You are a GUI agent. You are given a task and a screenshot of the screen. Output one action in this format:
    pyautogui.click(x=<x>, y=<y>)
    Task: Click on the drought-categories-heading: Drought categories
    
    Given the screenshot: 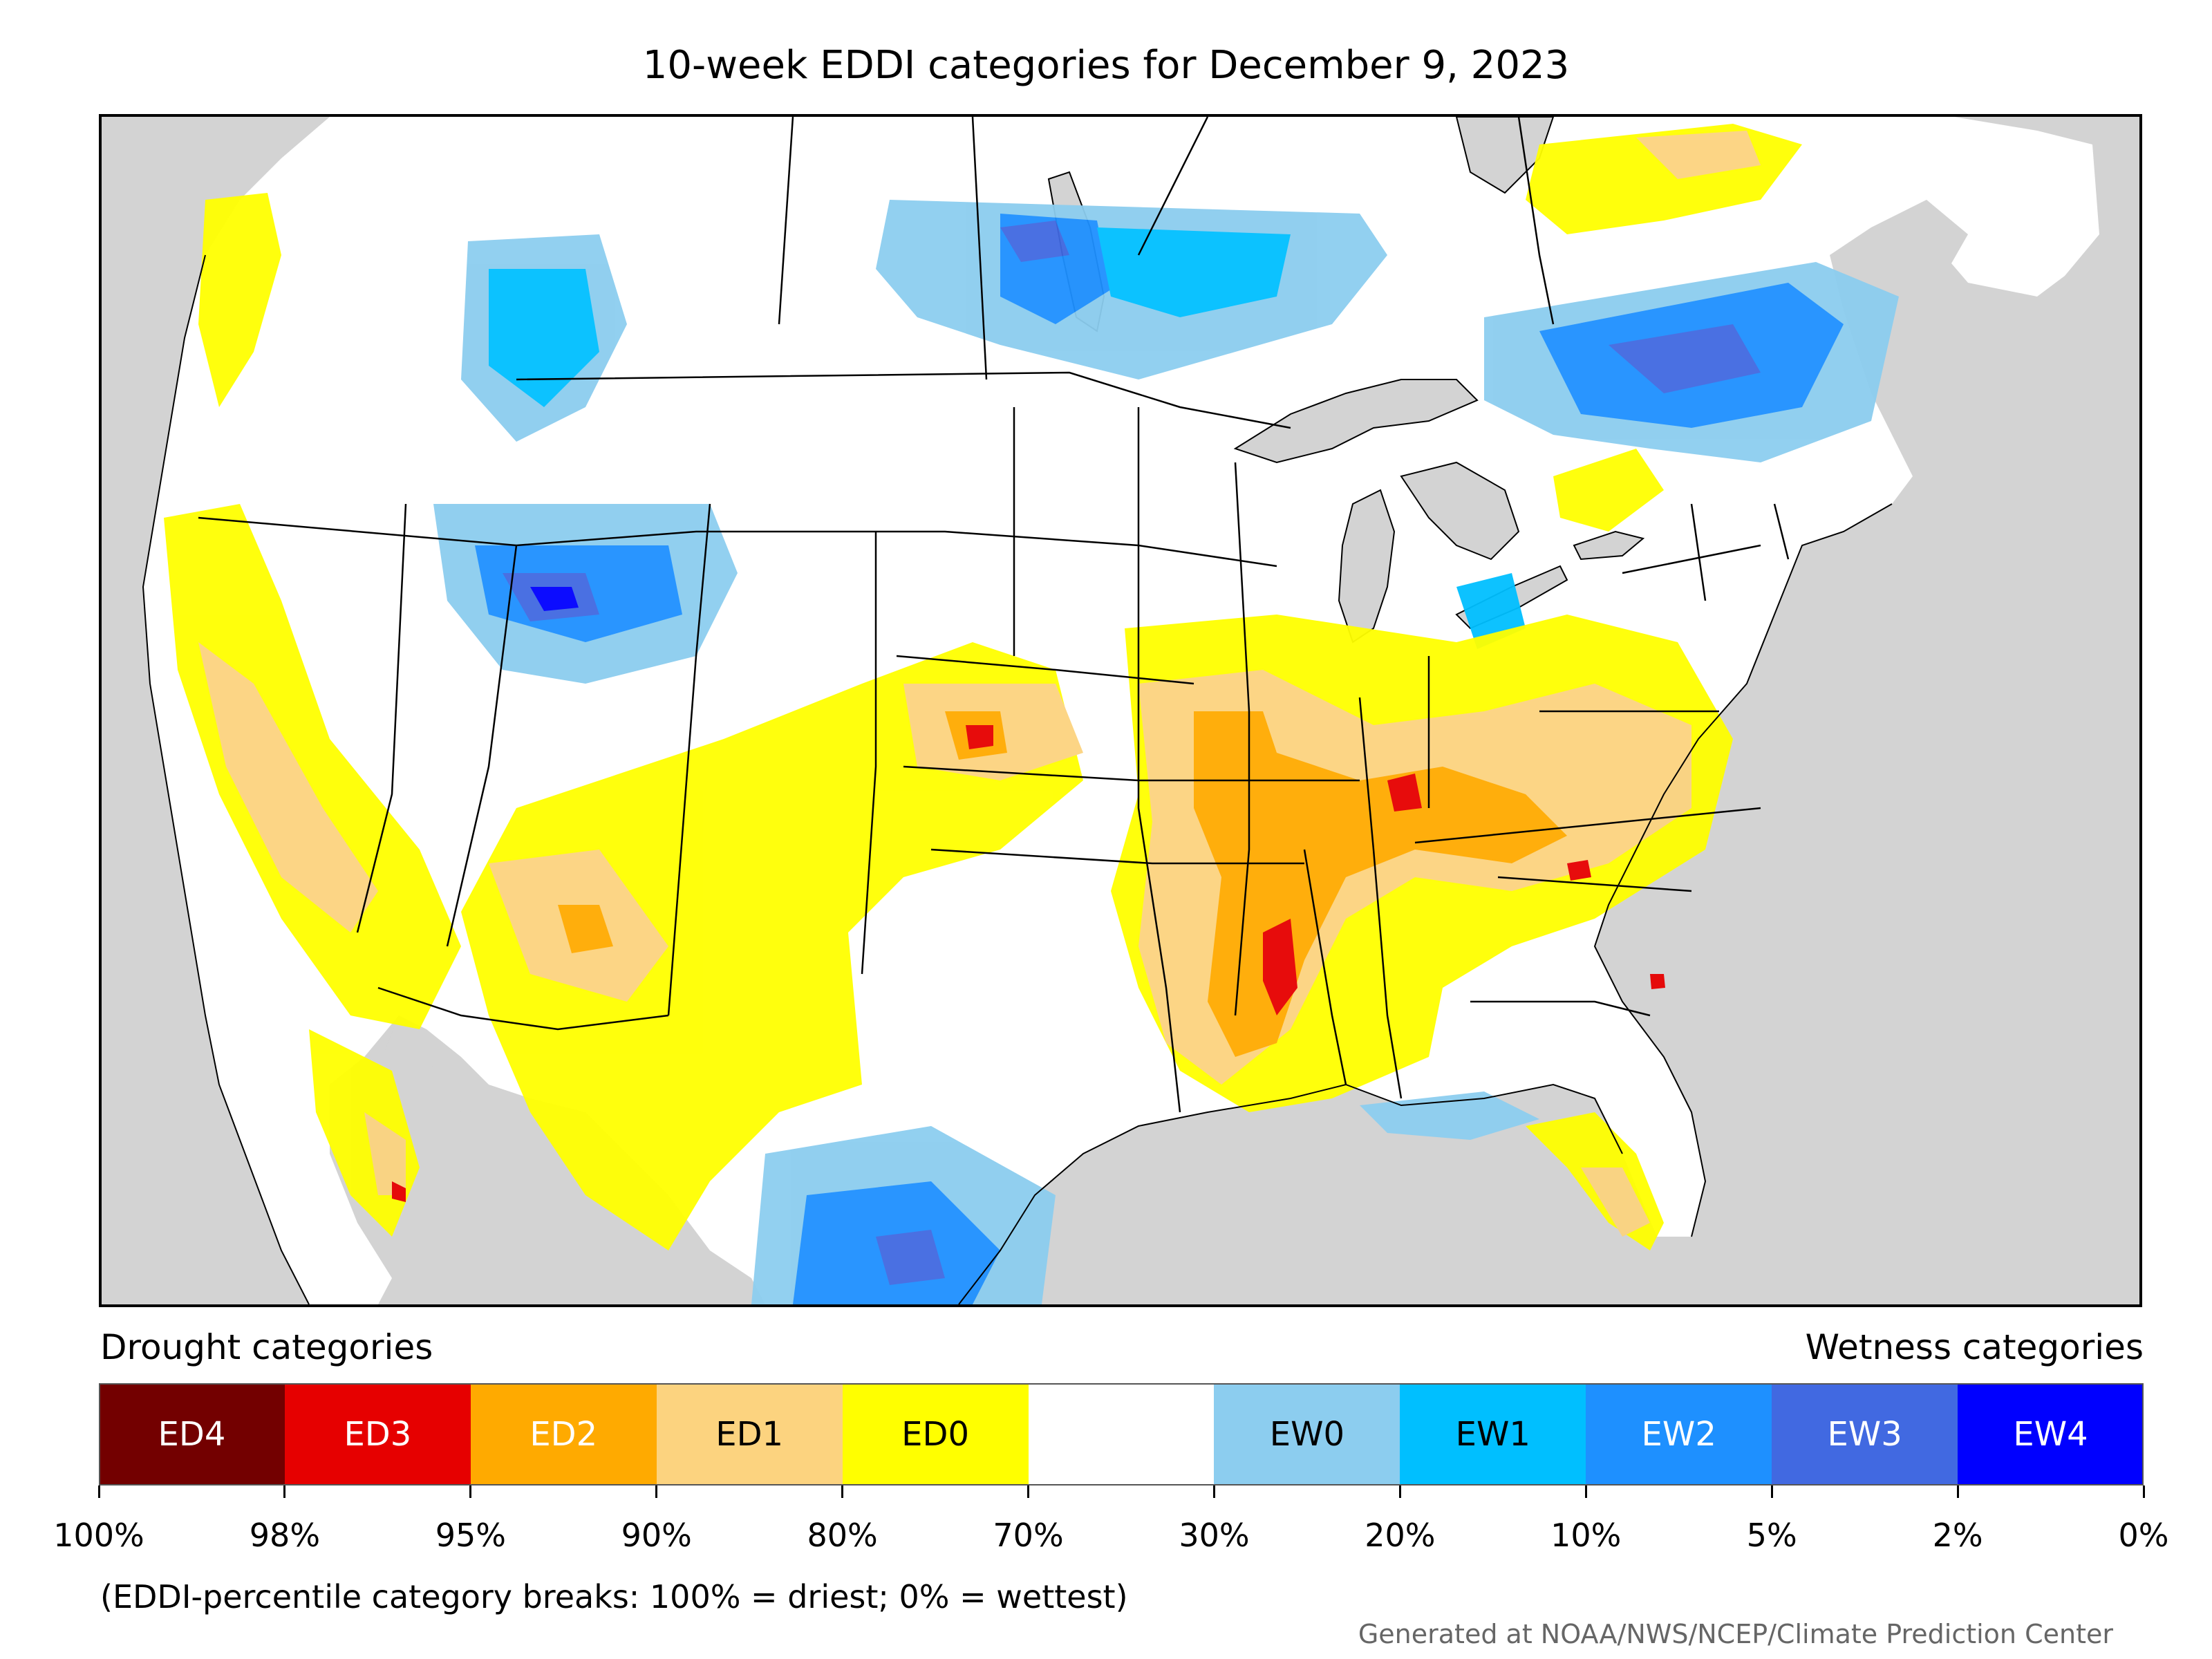 What is the action you would take?
    pyautogui.click(x=266, y=1347)
    